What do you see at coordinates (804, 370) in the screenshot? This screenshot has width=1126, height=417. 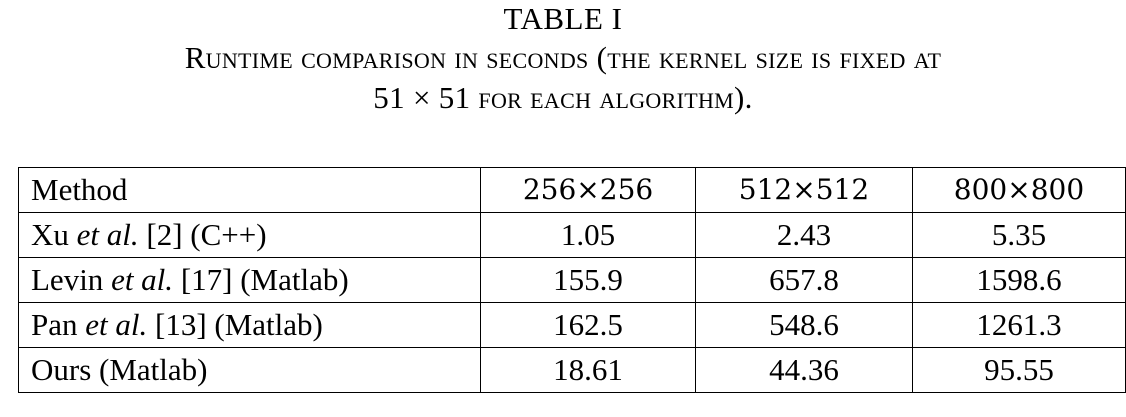 I see `runtime-512: 44.36` at bounding box center [804, 370].